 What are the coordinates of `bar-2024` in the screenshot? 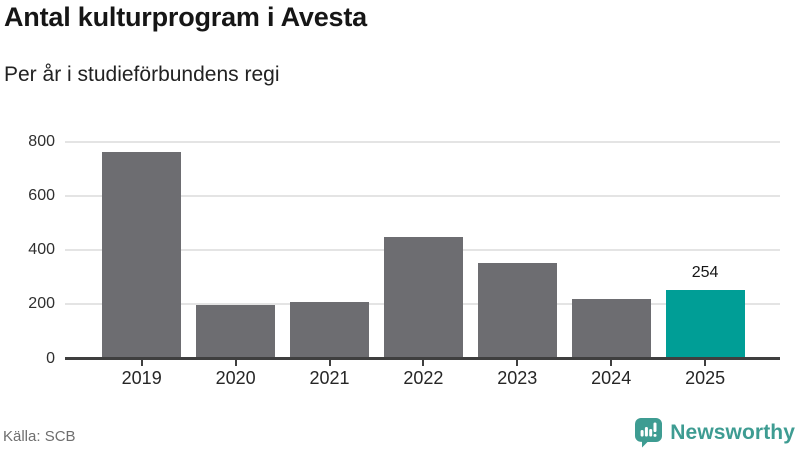 It's located at (611, 329).